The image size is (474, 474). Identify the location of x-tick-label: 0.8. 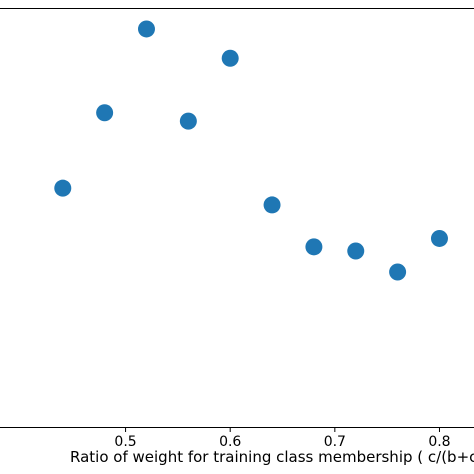
(439, 442).